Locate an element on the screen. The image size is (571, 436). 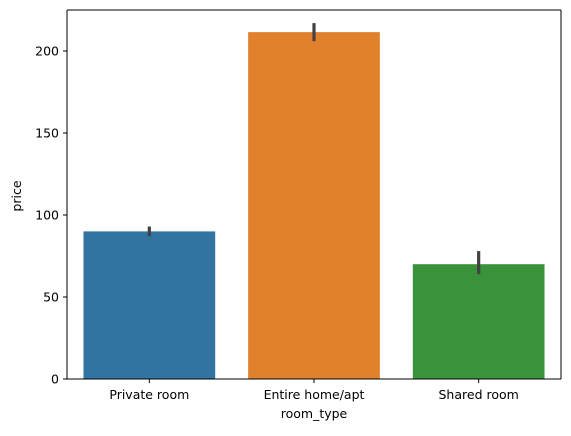
y-tick-label: 100 is located at coordinates (47, 215).